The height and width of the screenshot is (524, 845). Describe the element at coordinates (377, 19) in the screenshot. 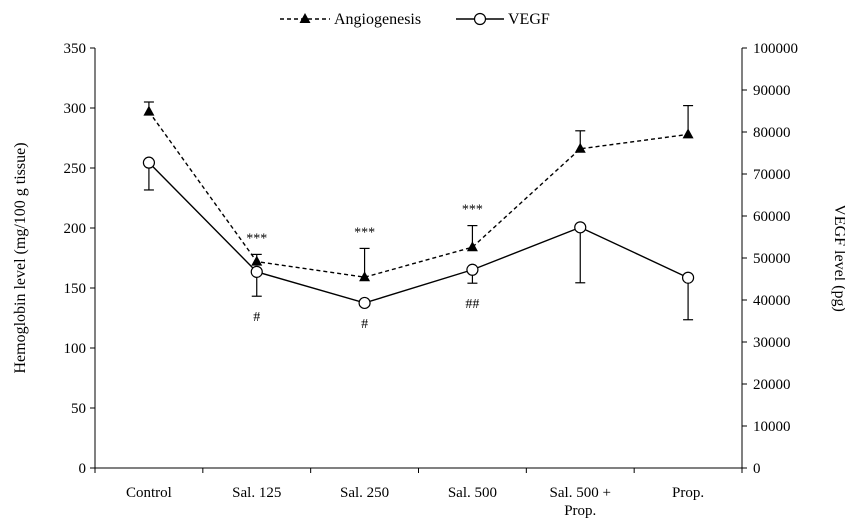

I see `legend-label-angiogenesis: Angiogenesis` at that location.